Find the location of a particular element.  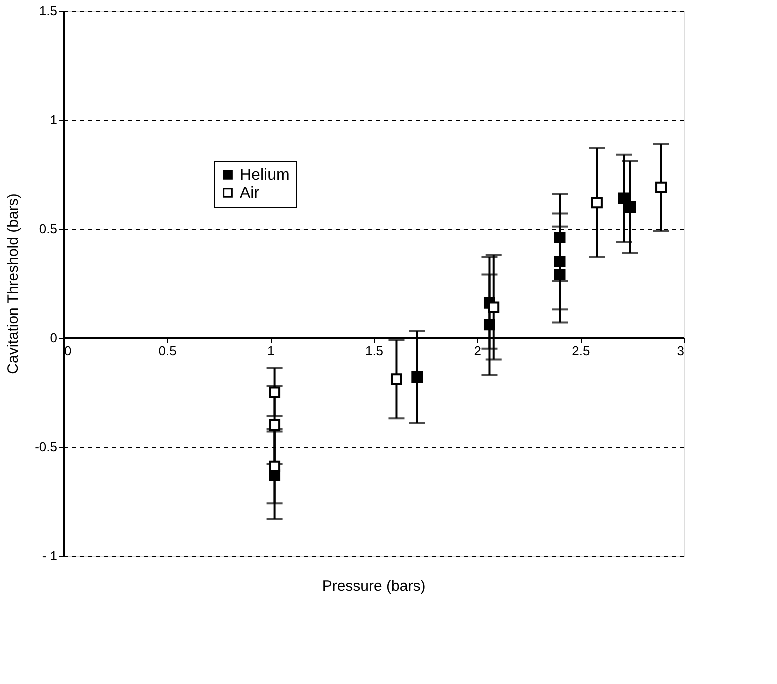

y-tick-label: 0.5 is located at coordinates (48, 229).